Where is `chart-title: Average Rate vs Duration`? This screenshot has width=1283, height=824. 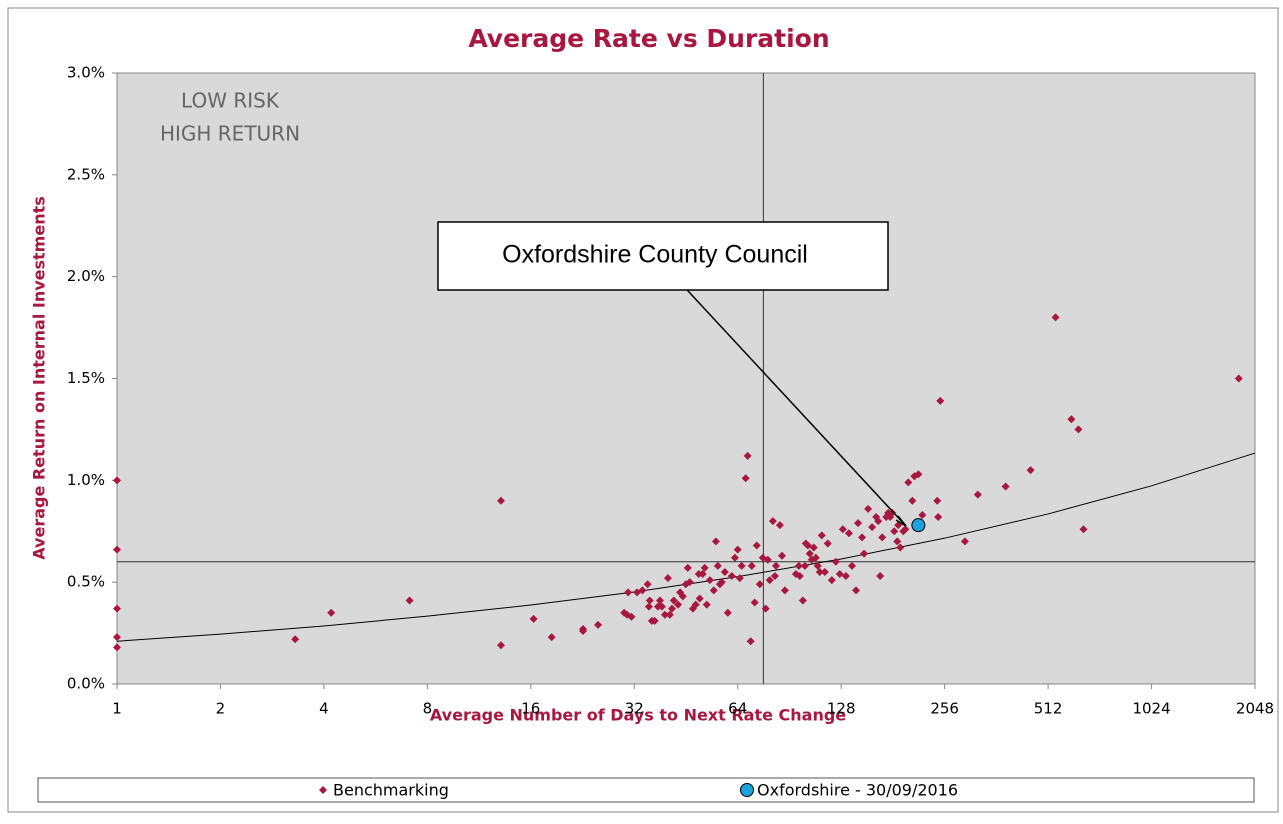 chart-title: Average Rate vs Duration is located at coordinates (648, 38).